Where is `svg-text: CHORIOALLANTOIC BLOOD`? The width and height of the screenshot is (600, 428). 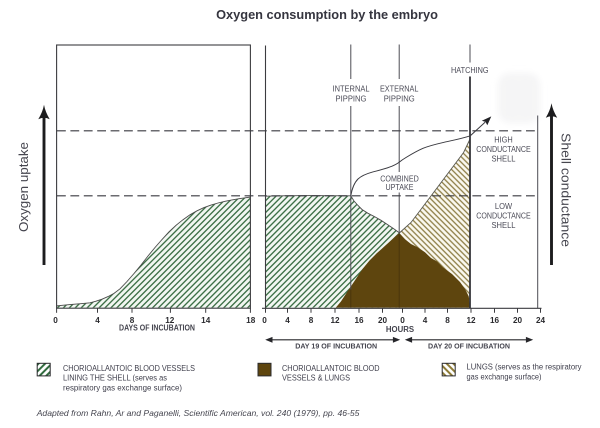 svg-text: CHORIOALLANTOIC BLOOD is located at coordinates (331, 368).